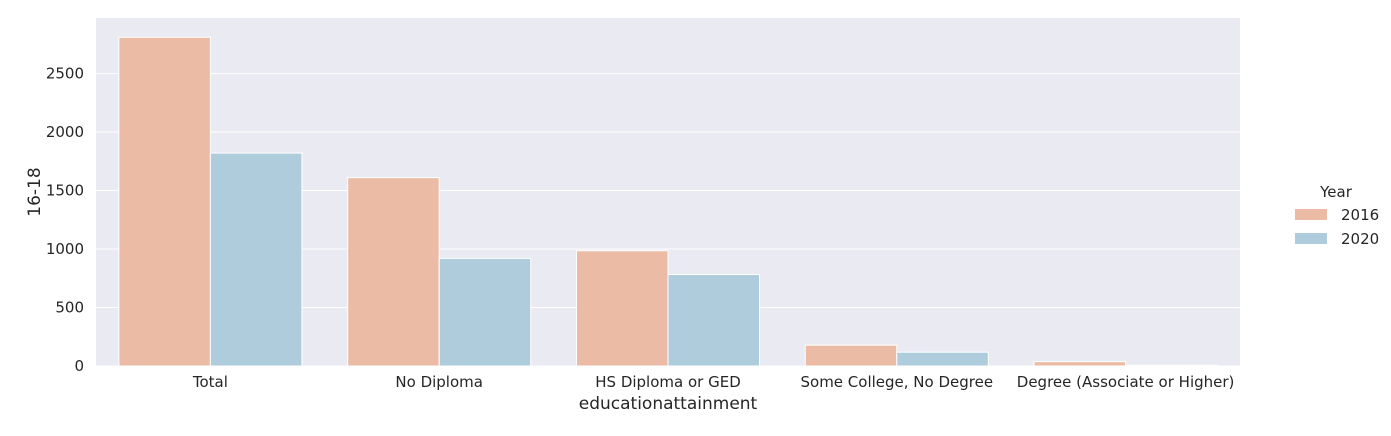 This screenshot has height=436, width=1391. What do you see at coordinates (210, 382) in the screenshot?
I see `x-tick-label: Total` at bounding box center [210, 382].